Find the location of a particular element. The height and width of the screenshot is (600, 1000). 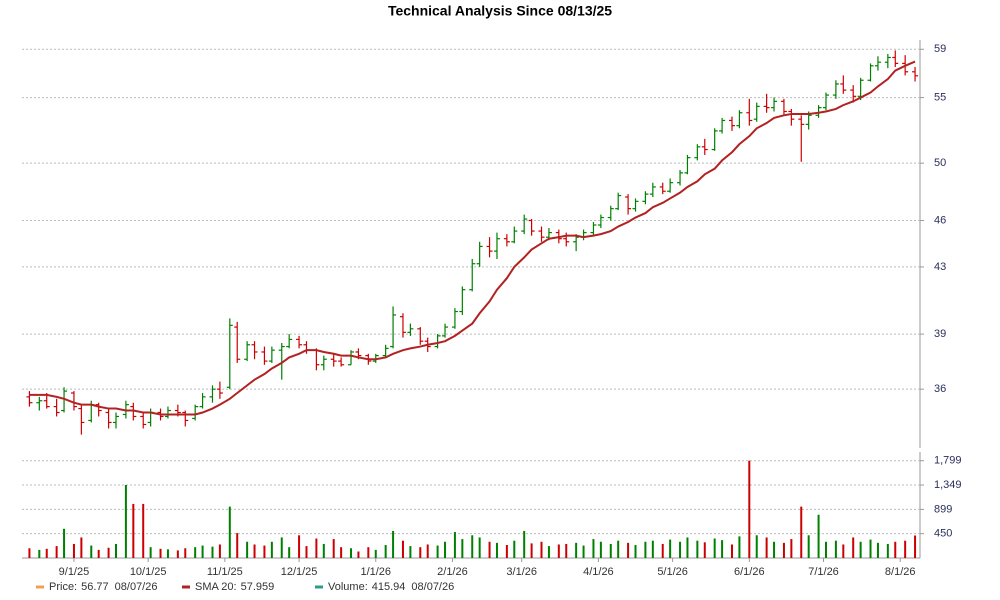

x-tick-label: 12/1/25 is located at coordinates (299, 572).